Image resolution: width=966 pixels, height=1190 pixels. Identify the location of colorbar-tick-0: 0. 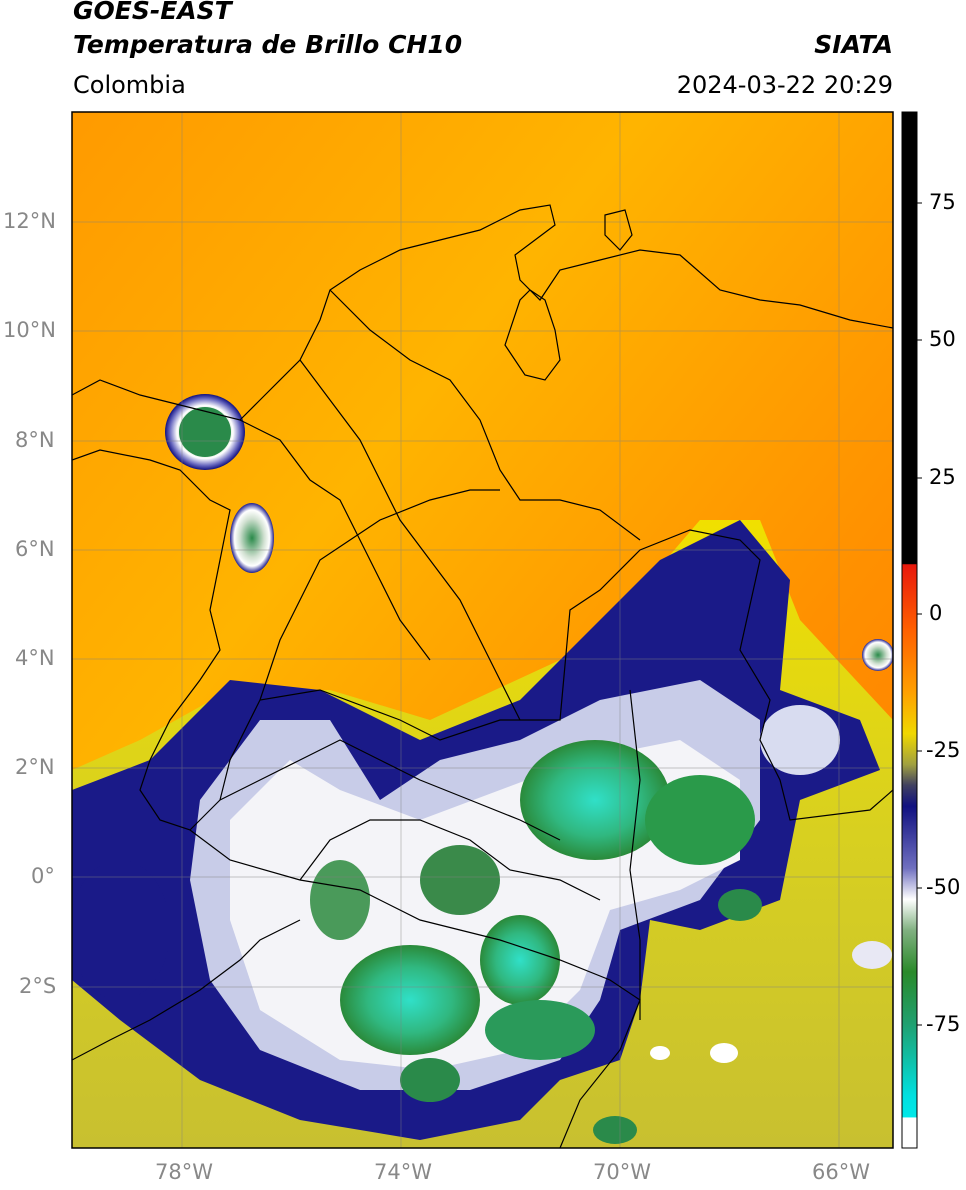
(936, 613).